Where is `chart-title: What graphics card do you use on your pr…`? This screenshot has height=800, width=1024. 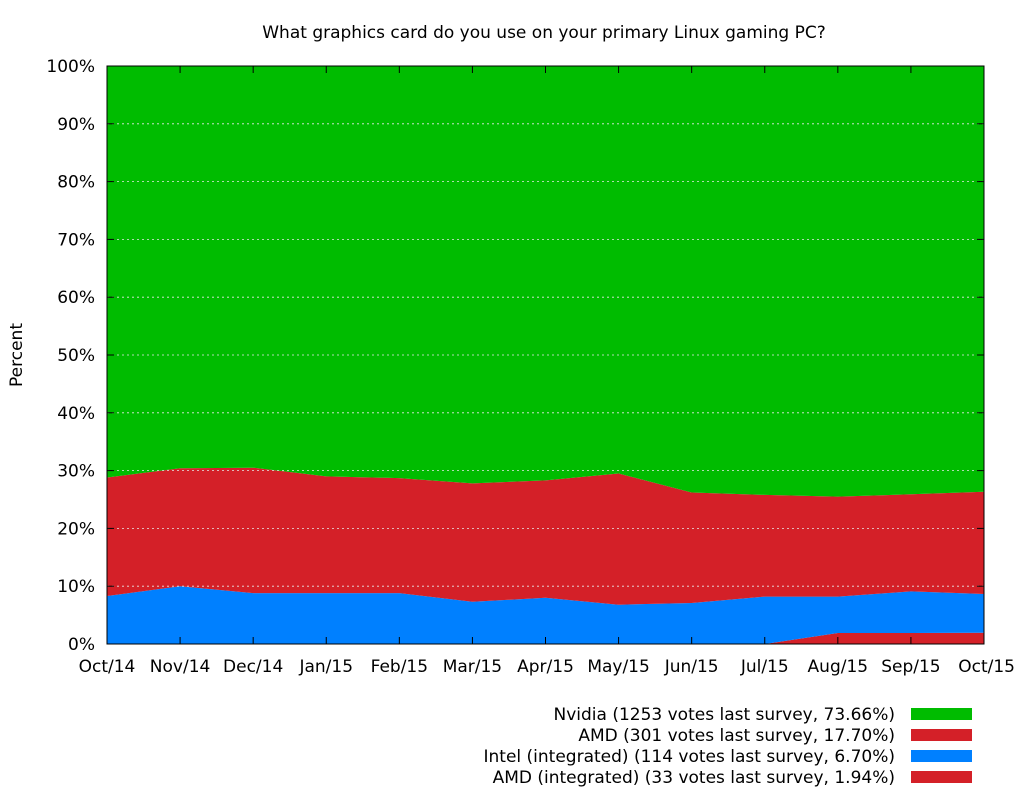 chart-title: What graphics card do you use on your pr… is located at coordinates (544, 33).